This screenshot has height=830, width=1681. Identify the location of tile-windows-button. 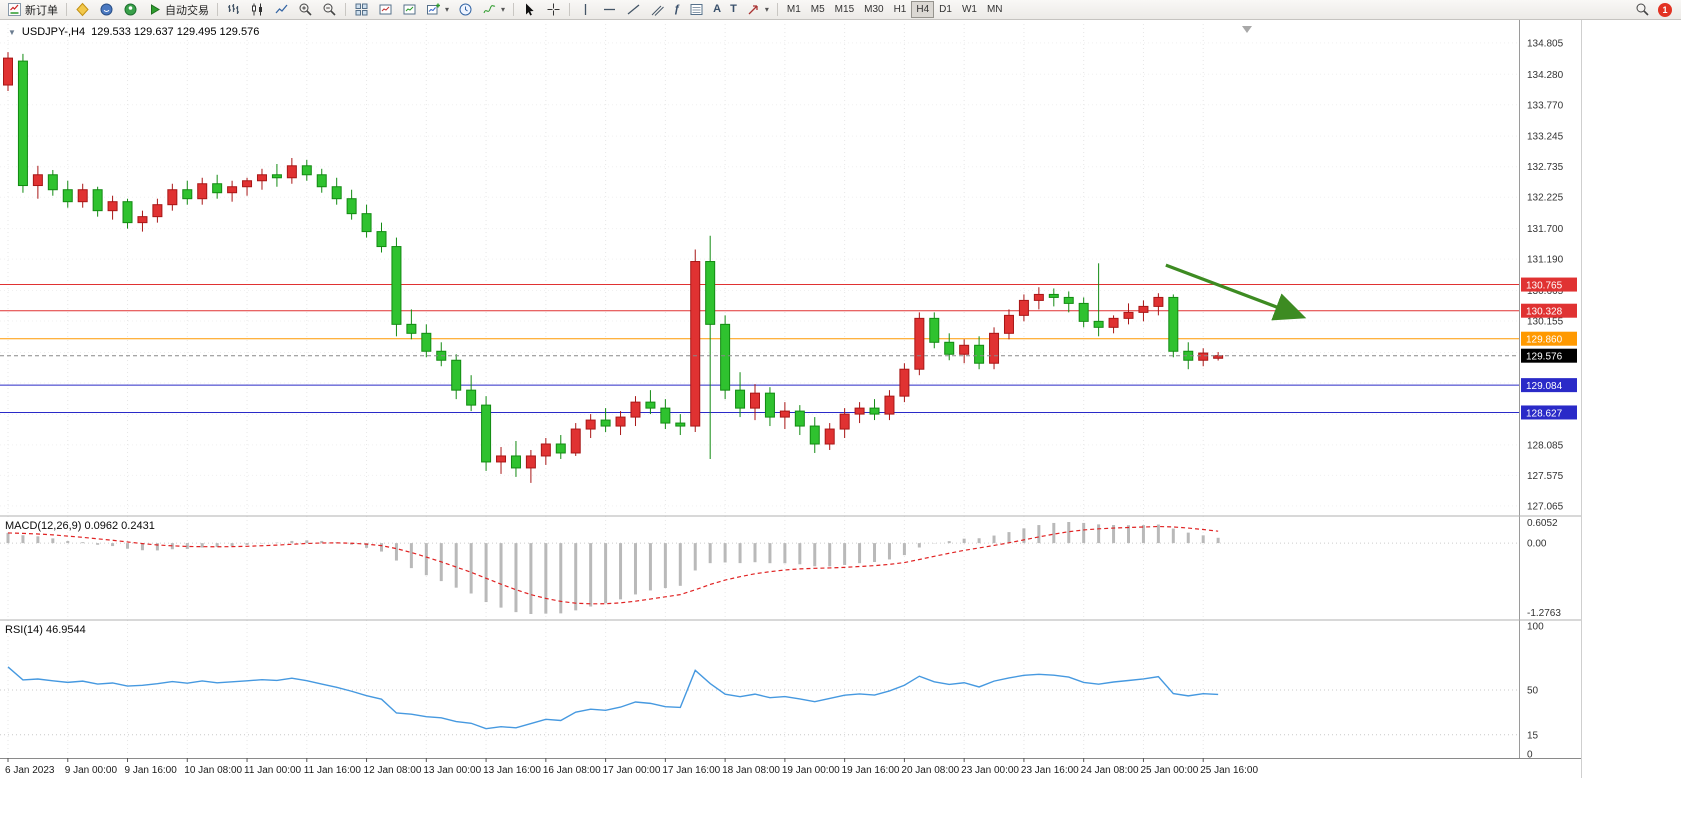
(361, 9).